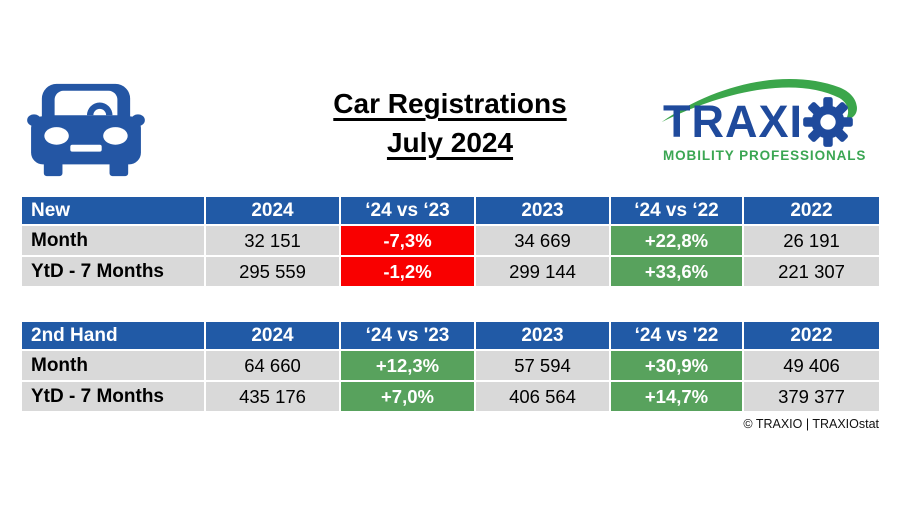 The image size is (900, 506). What do you see at coordinates (676, 271) in the screenshot?
I see `delta-cell: +33,6%` at bounding box center [676, 271].